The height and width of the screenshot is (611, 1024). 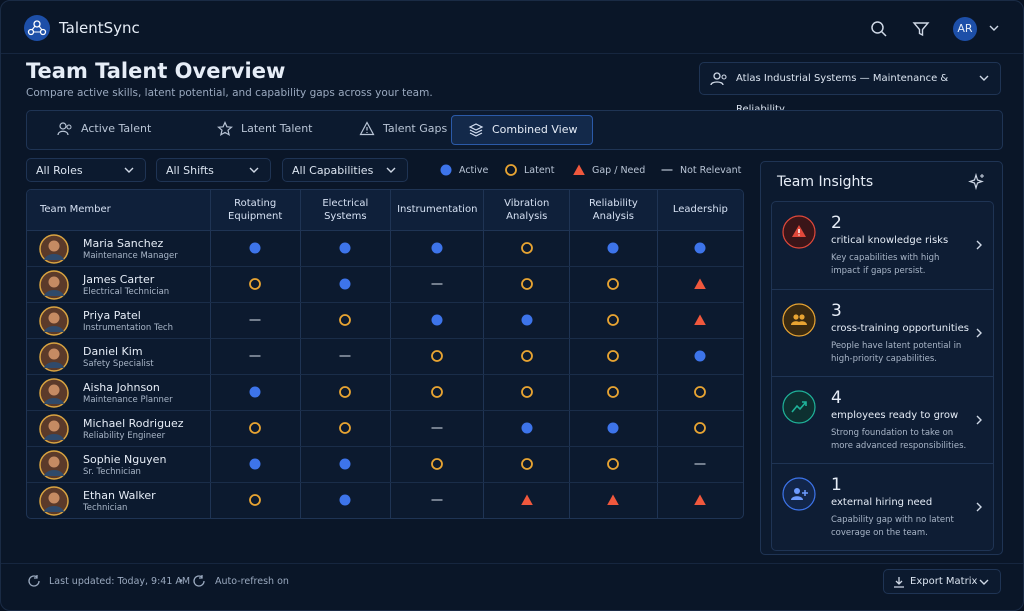 I want to click on insight-title: external hiring need, so click(x=882, y=502).